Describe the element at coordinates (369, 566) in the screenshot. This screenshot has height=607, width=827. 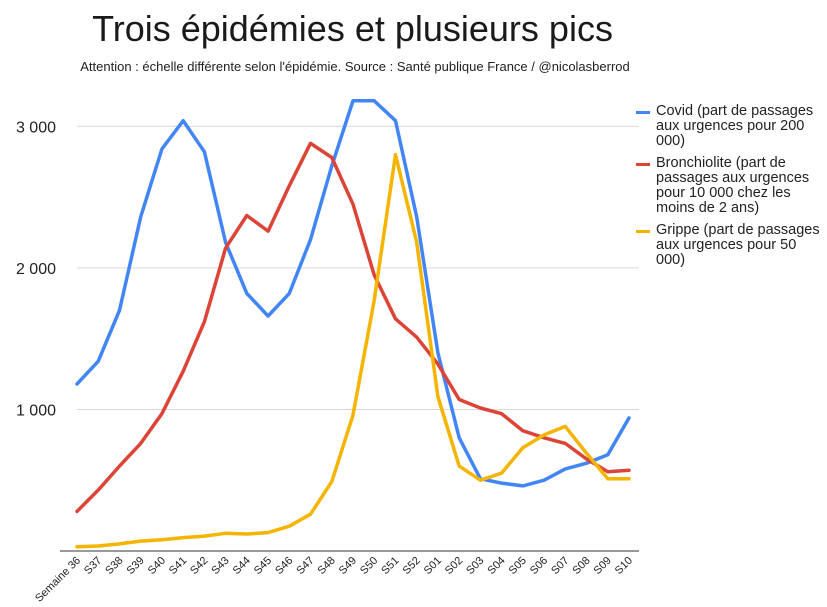
I see `x-tick-label: S50` at that location.